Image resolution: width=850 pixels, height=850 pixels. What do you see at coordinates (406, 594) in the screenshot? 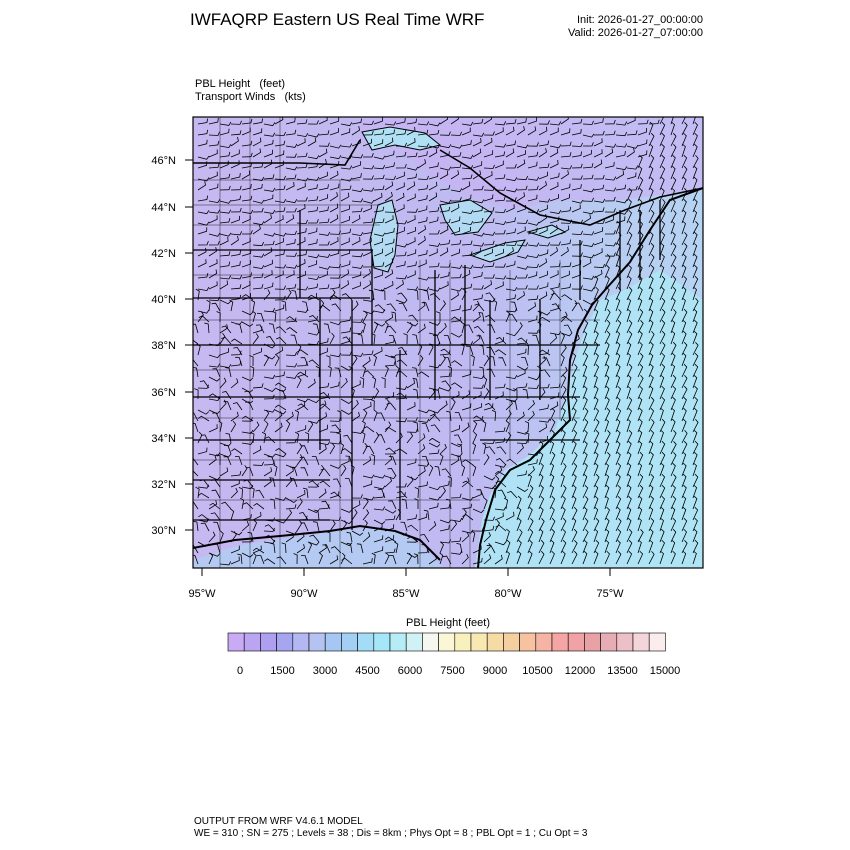
I see `lon-label-85: 85°W` at bounding box center [406, 594].